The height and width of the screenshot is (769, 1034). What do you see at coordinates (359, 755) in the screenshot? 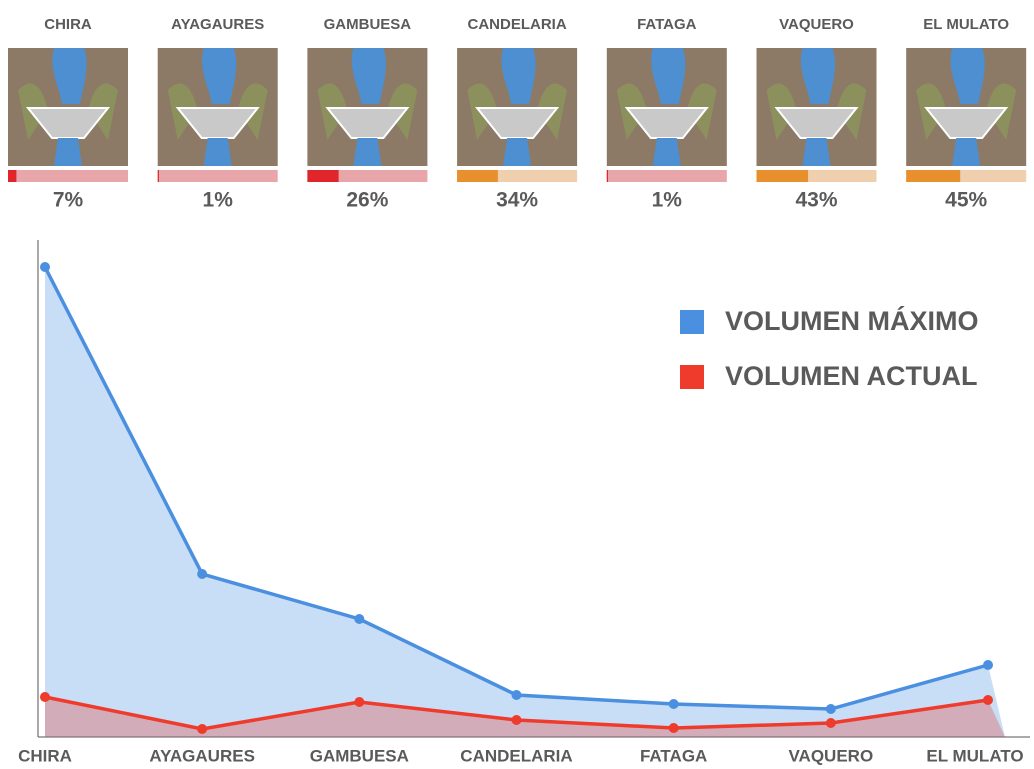
I see `x-tick-label: GAMBUESA` at bounding box center [359, 755].